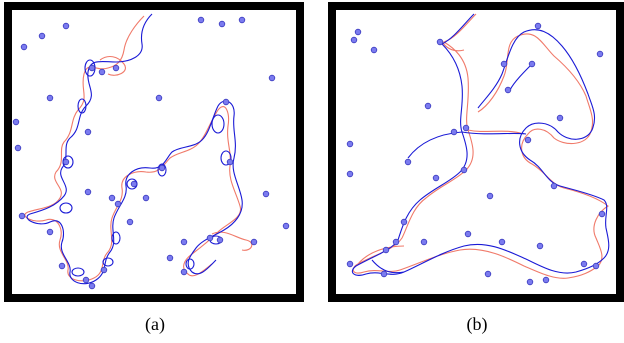 The image size is (624, 343). Describe the element at coordinates (477, 324) in the screenshot. I see `caption-b: (b)` at that location.